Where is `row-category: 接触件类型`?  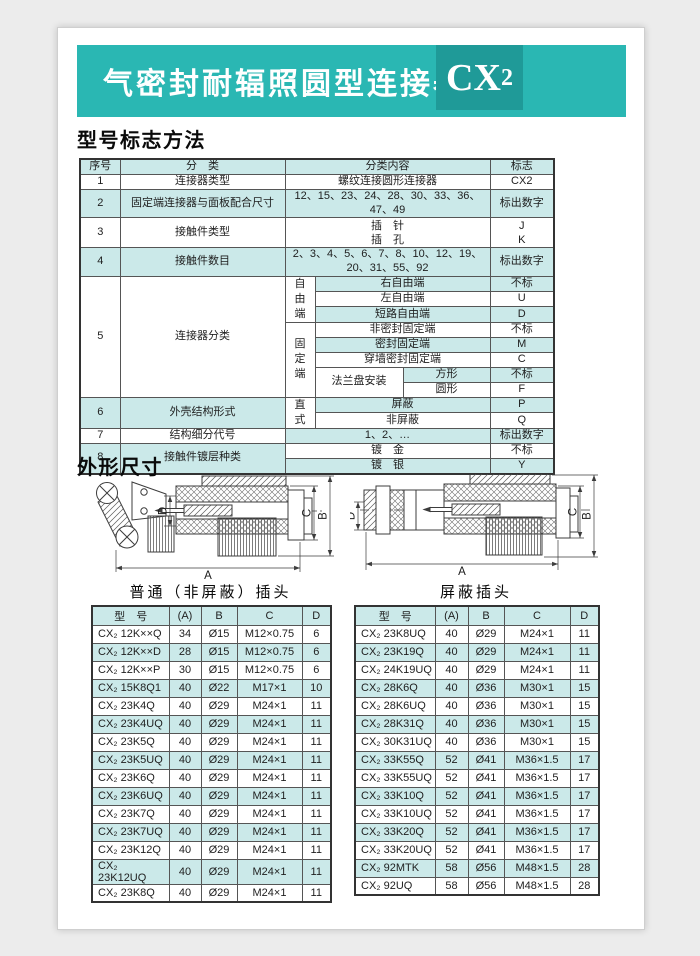 row-category: 接触件类型 is located at coordinates (202, 233).